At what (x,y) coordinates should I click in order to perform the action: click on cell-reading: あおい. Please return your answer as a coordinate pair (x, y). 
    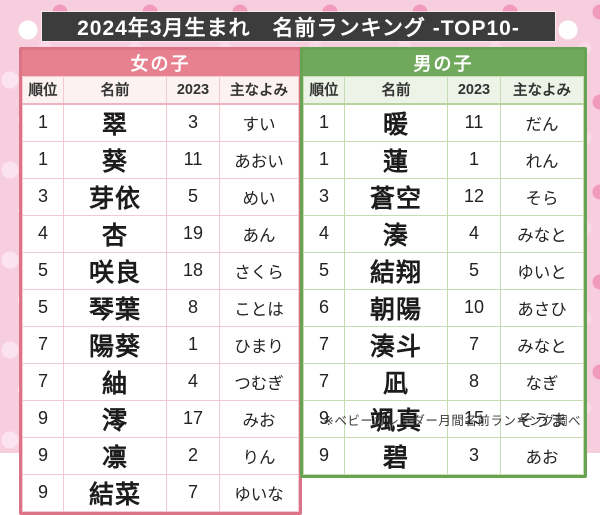
    Looking at the image, I should click on (259, 159).